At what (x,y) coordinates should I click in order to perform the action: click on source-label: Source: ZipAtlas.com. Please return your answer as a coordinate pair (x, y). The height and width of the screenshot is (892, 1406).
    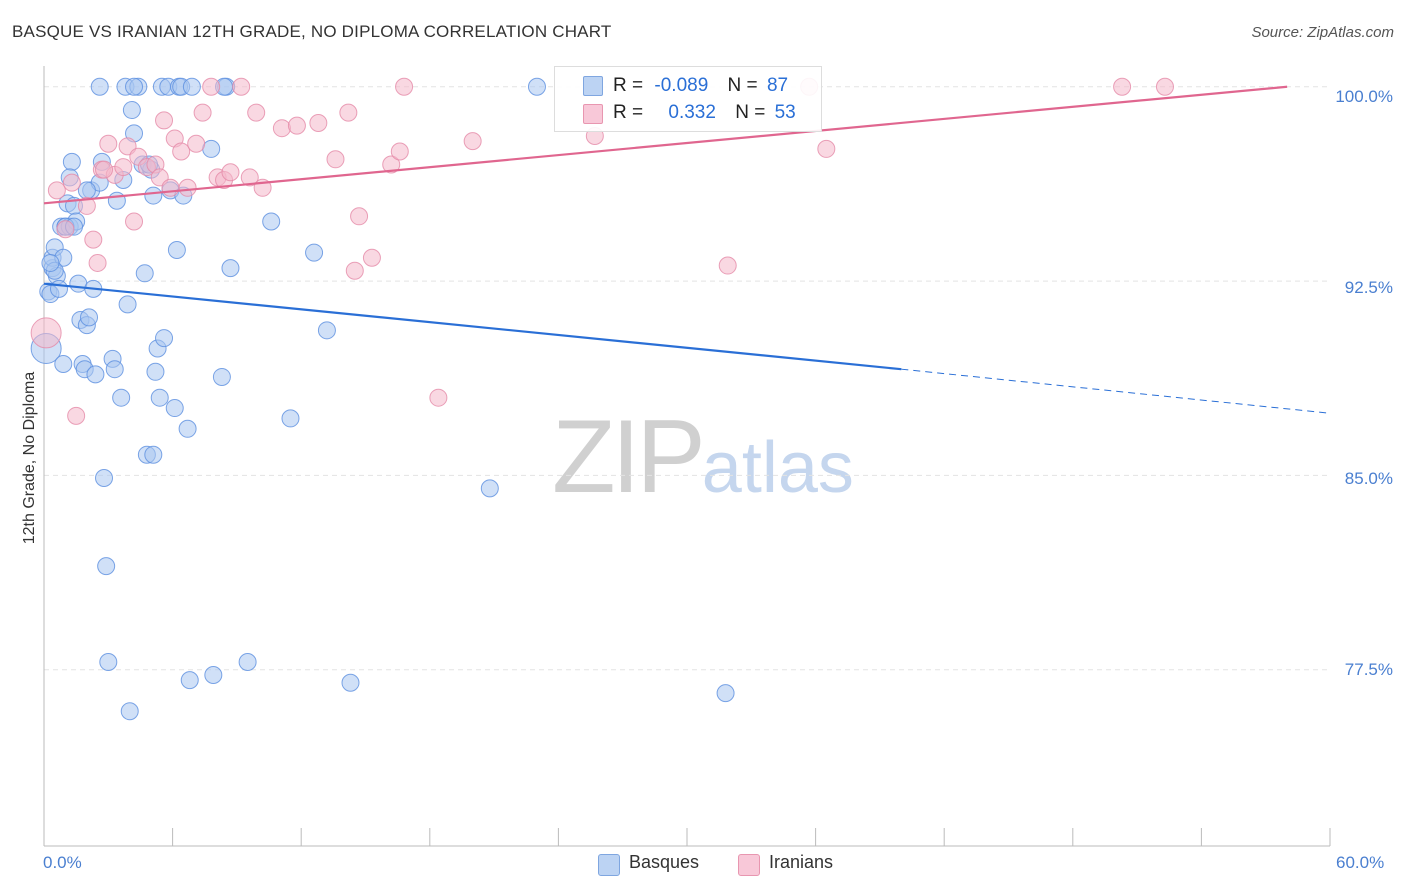
    Looking at the image, I should click on (1322, 32).